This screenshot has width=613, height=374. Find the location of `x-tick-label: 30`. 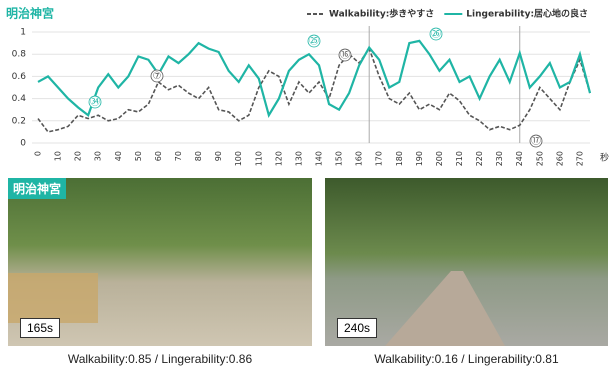

x-tick-label: 30 is located at coordinates (98, 156).